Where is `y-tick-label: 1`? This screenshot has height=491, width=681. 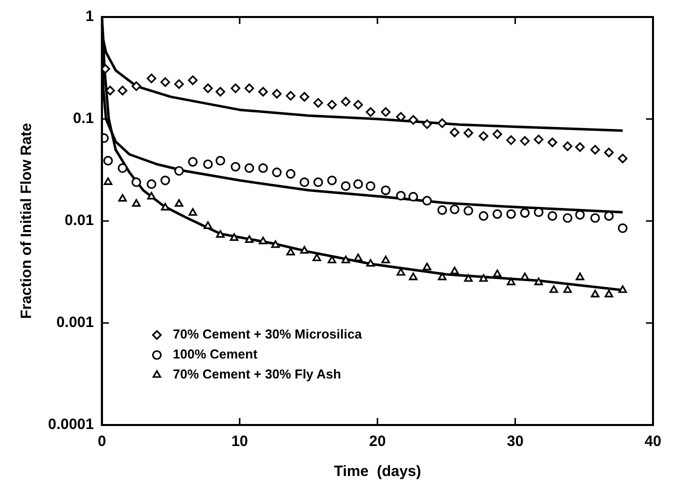
y-tick-label: 1 is located at coordinates (90, 17).